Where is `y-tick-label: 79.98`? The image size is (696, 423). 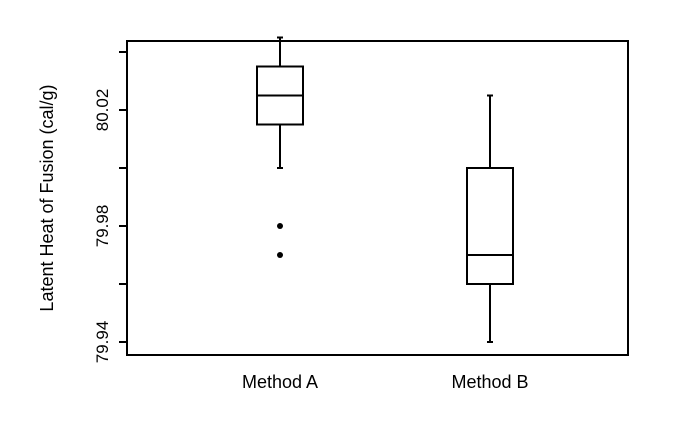
y-tick-label: 79.98 is located at coordinates (102, 226).